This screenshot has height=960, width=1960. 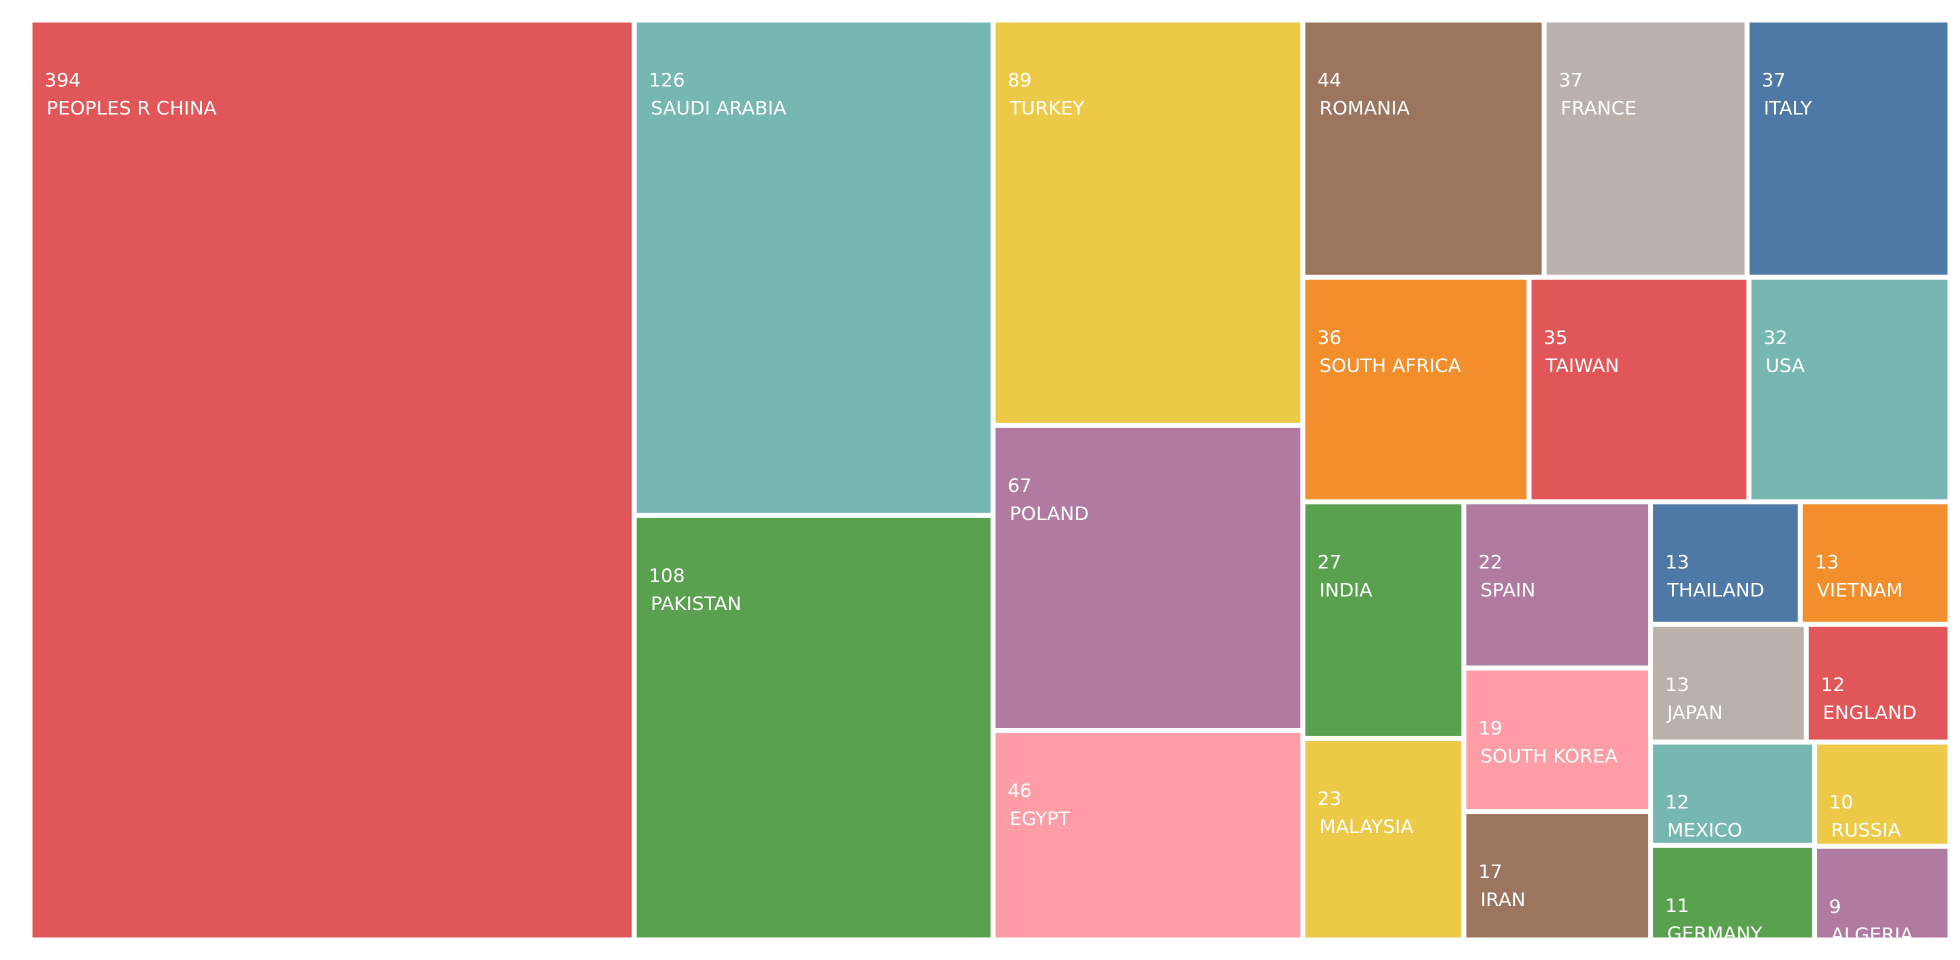 What do you see at coordinates (1048, 500) in the screenshot?
I see `tile-labels: 67 POLAND` at bounding box center [1048, 500].